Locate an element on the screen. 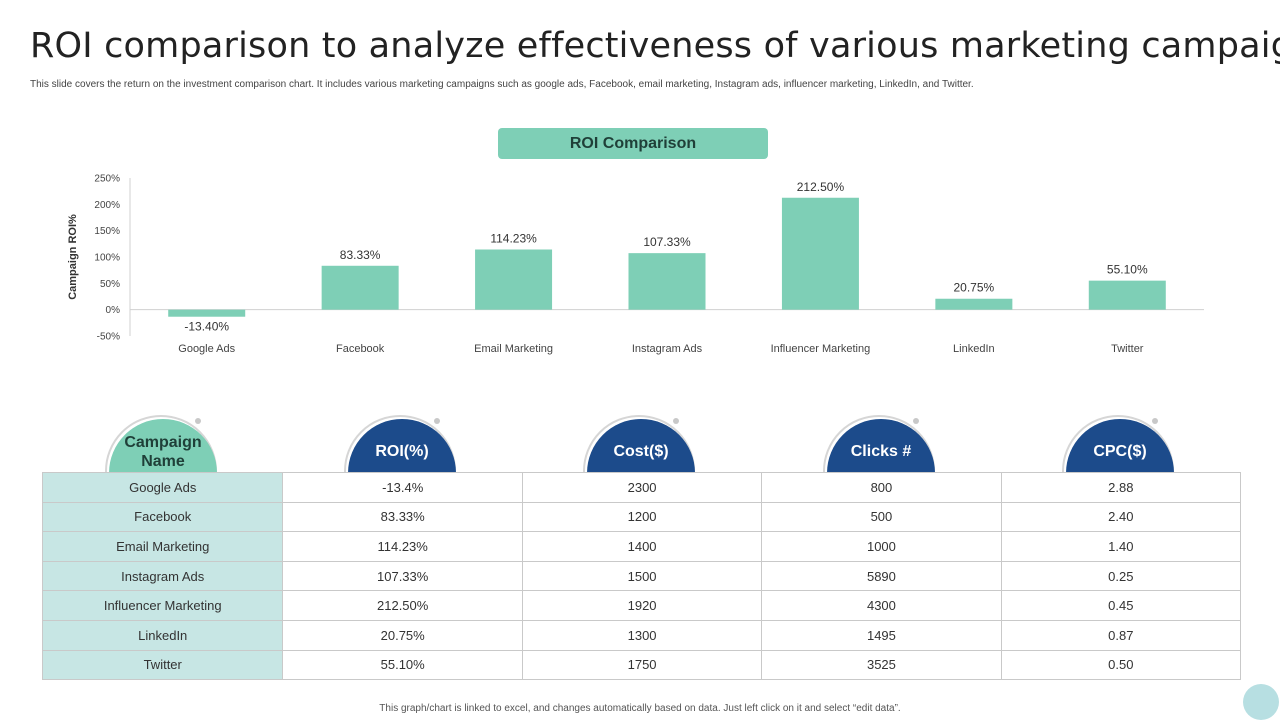 This screenshot has height=720, width=1280. cost-cell: 1300 is located at coordinates (642, 635).